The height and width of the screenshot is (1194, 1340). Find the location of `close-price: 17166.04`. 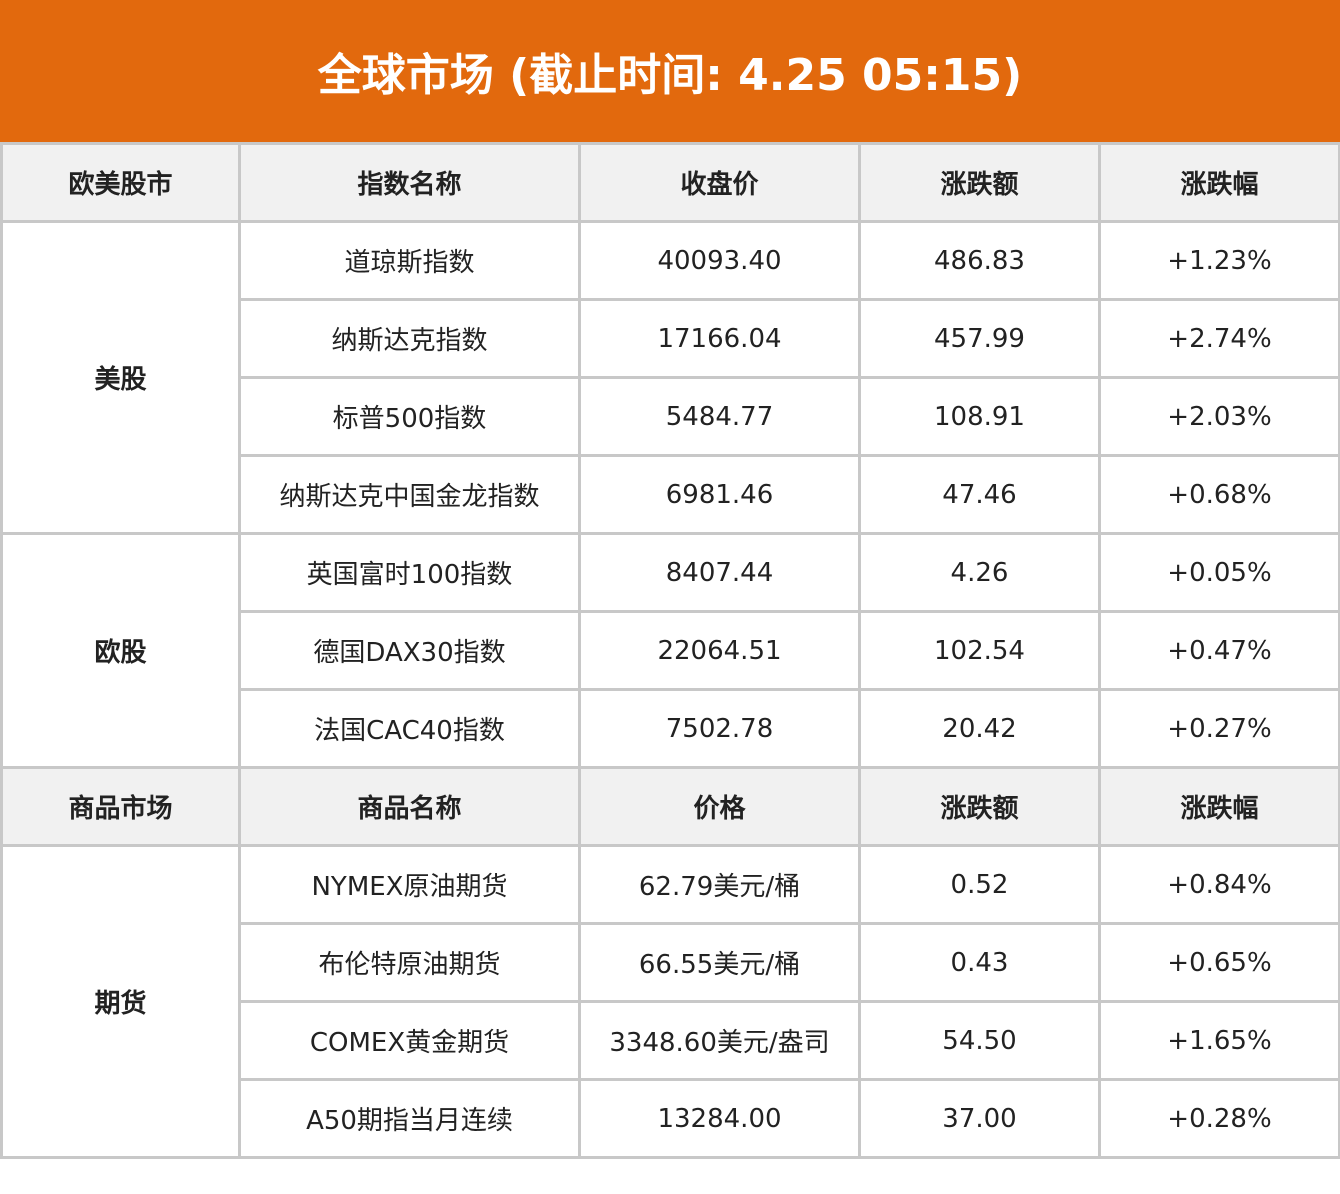

close-price: 17166.04 is located at coordinates (719, 338).